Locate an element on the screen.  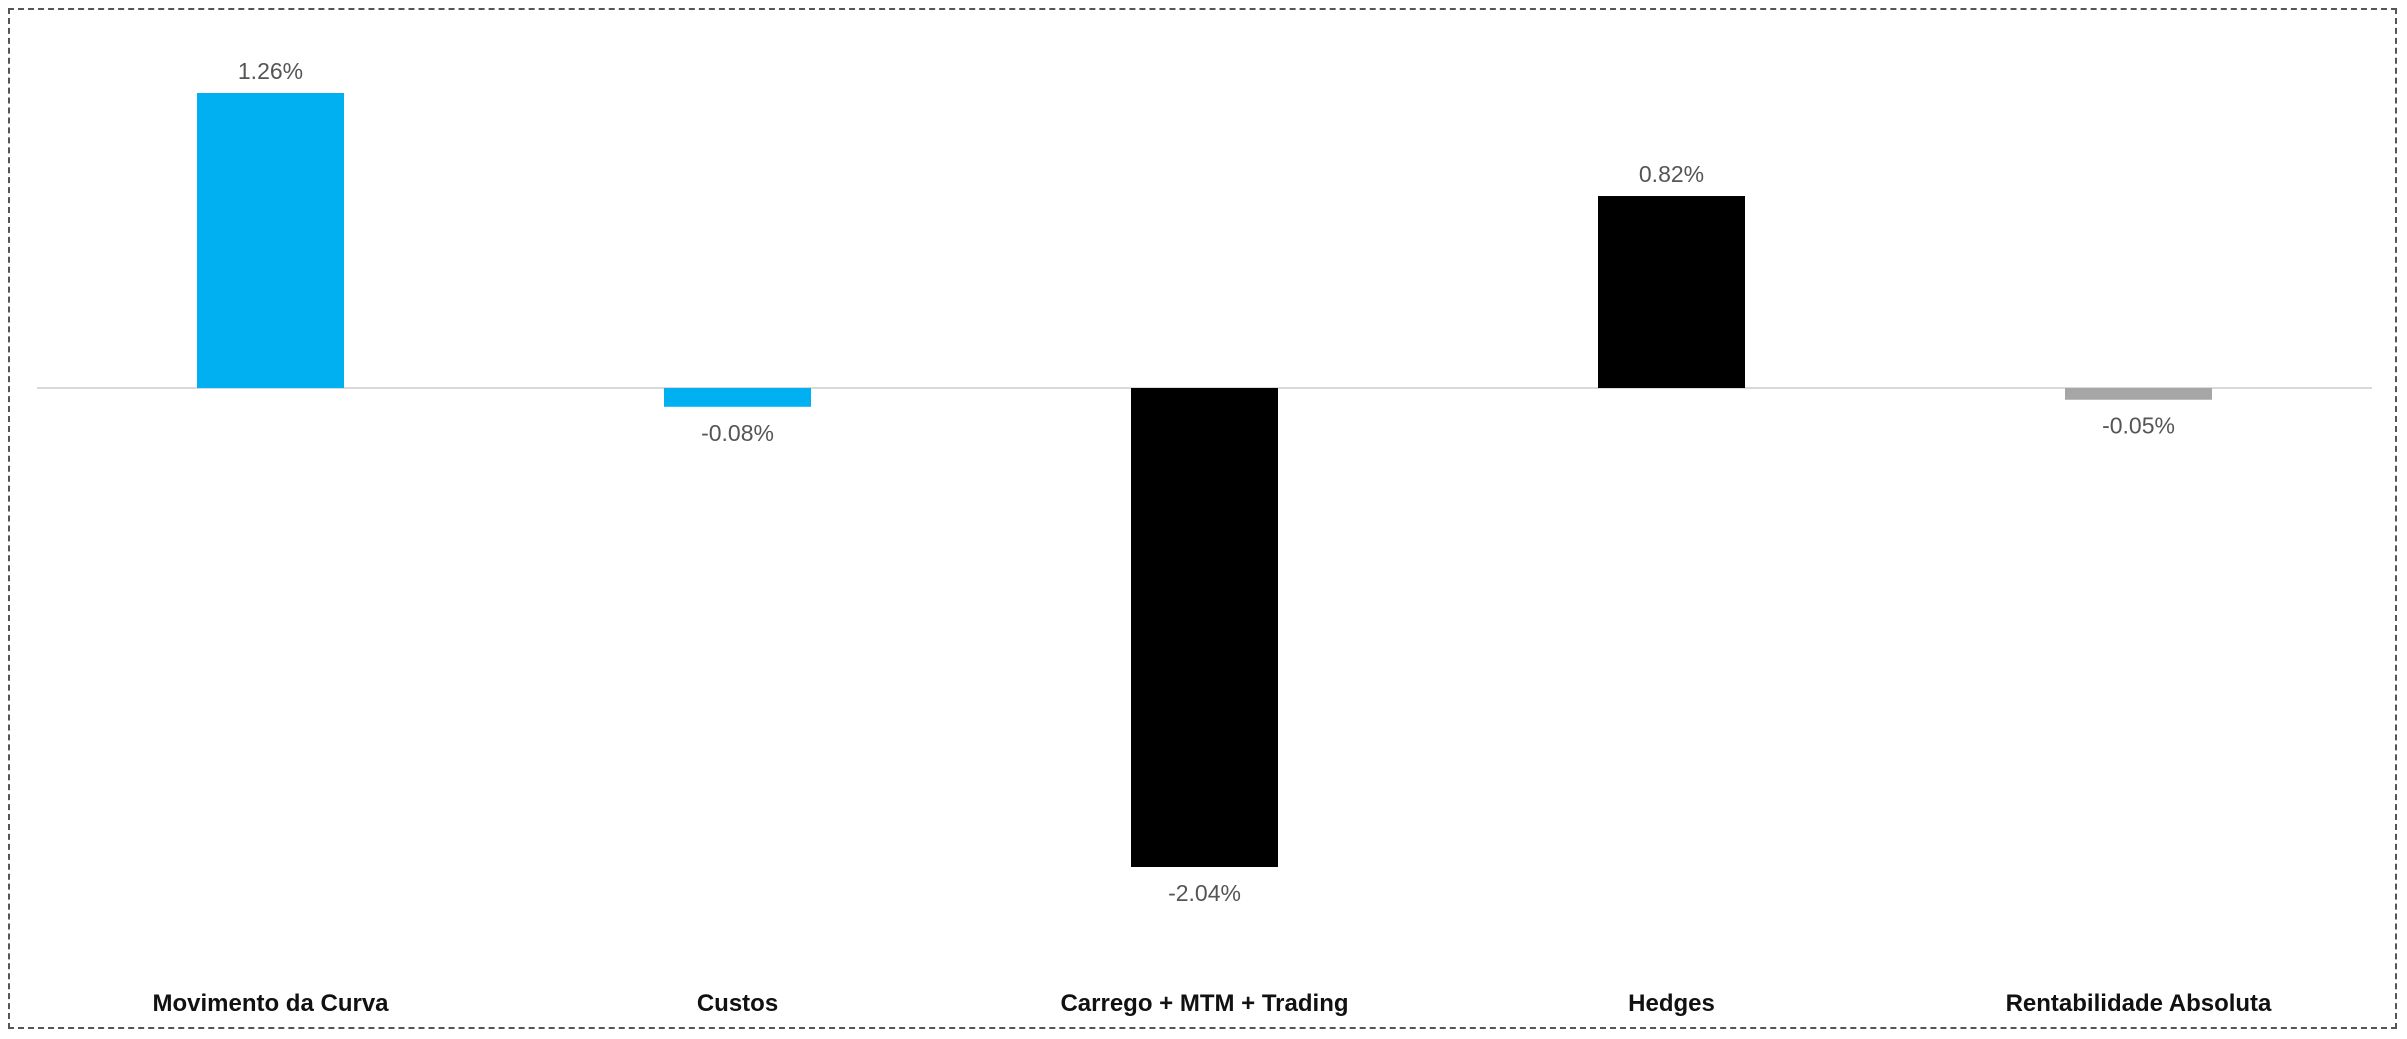
data-label: 1.26% is located at coordinates (270, 71).